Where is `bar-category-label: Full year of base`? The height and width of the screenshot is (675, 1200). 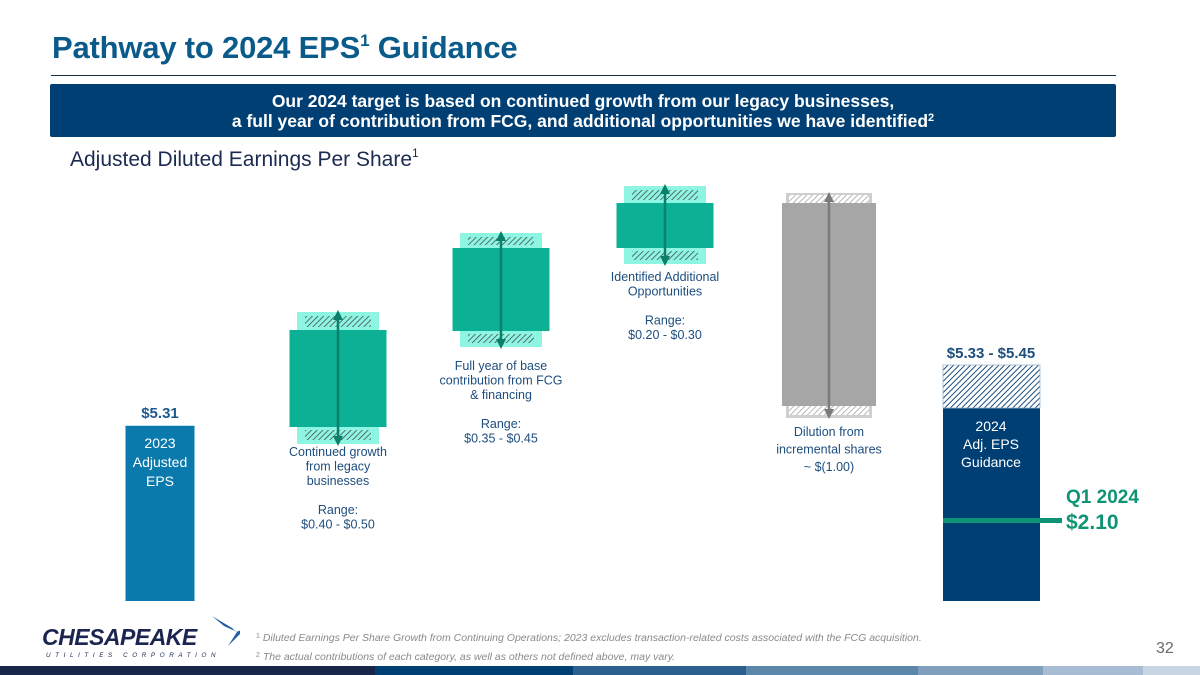
bar-category-label: Full year of base is located at coordinates (501, 366).